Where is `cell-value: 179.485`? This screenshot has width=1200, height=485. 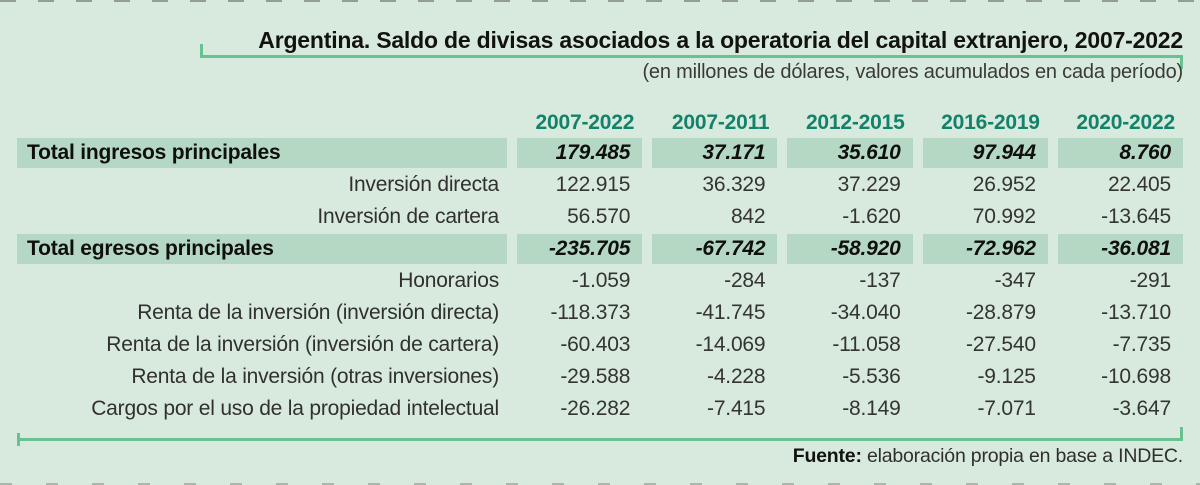 cell-value: 179.485 is located at coordinates (580, 153).